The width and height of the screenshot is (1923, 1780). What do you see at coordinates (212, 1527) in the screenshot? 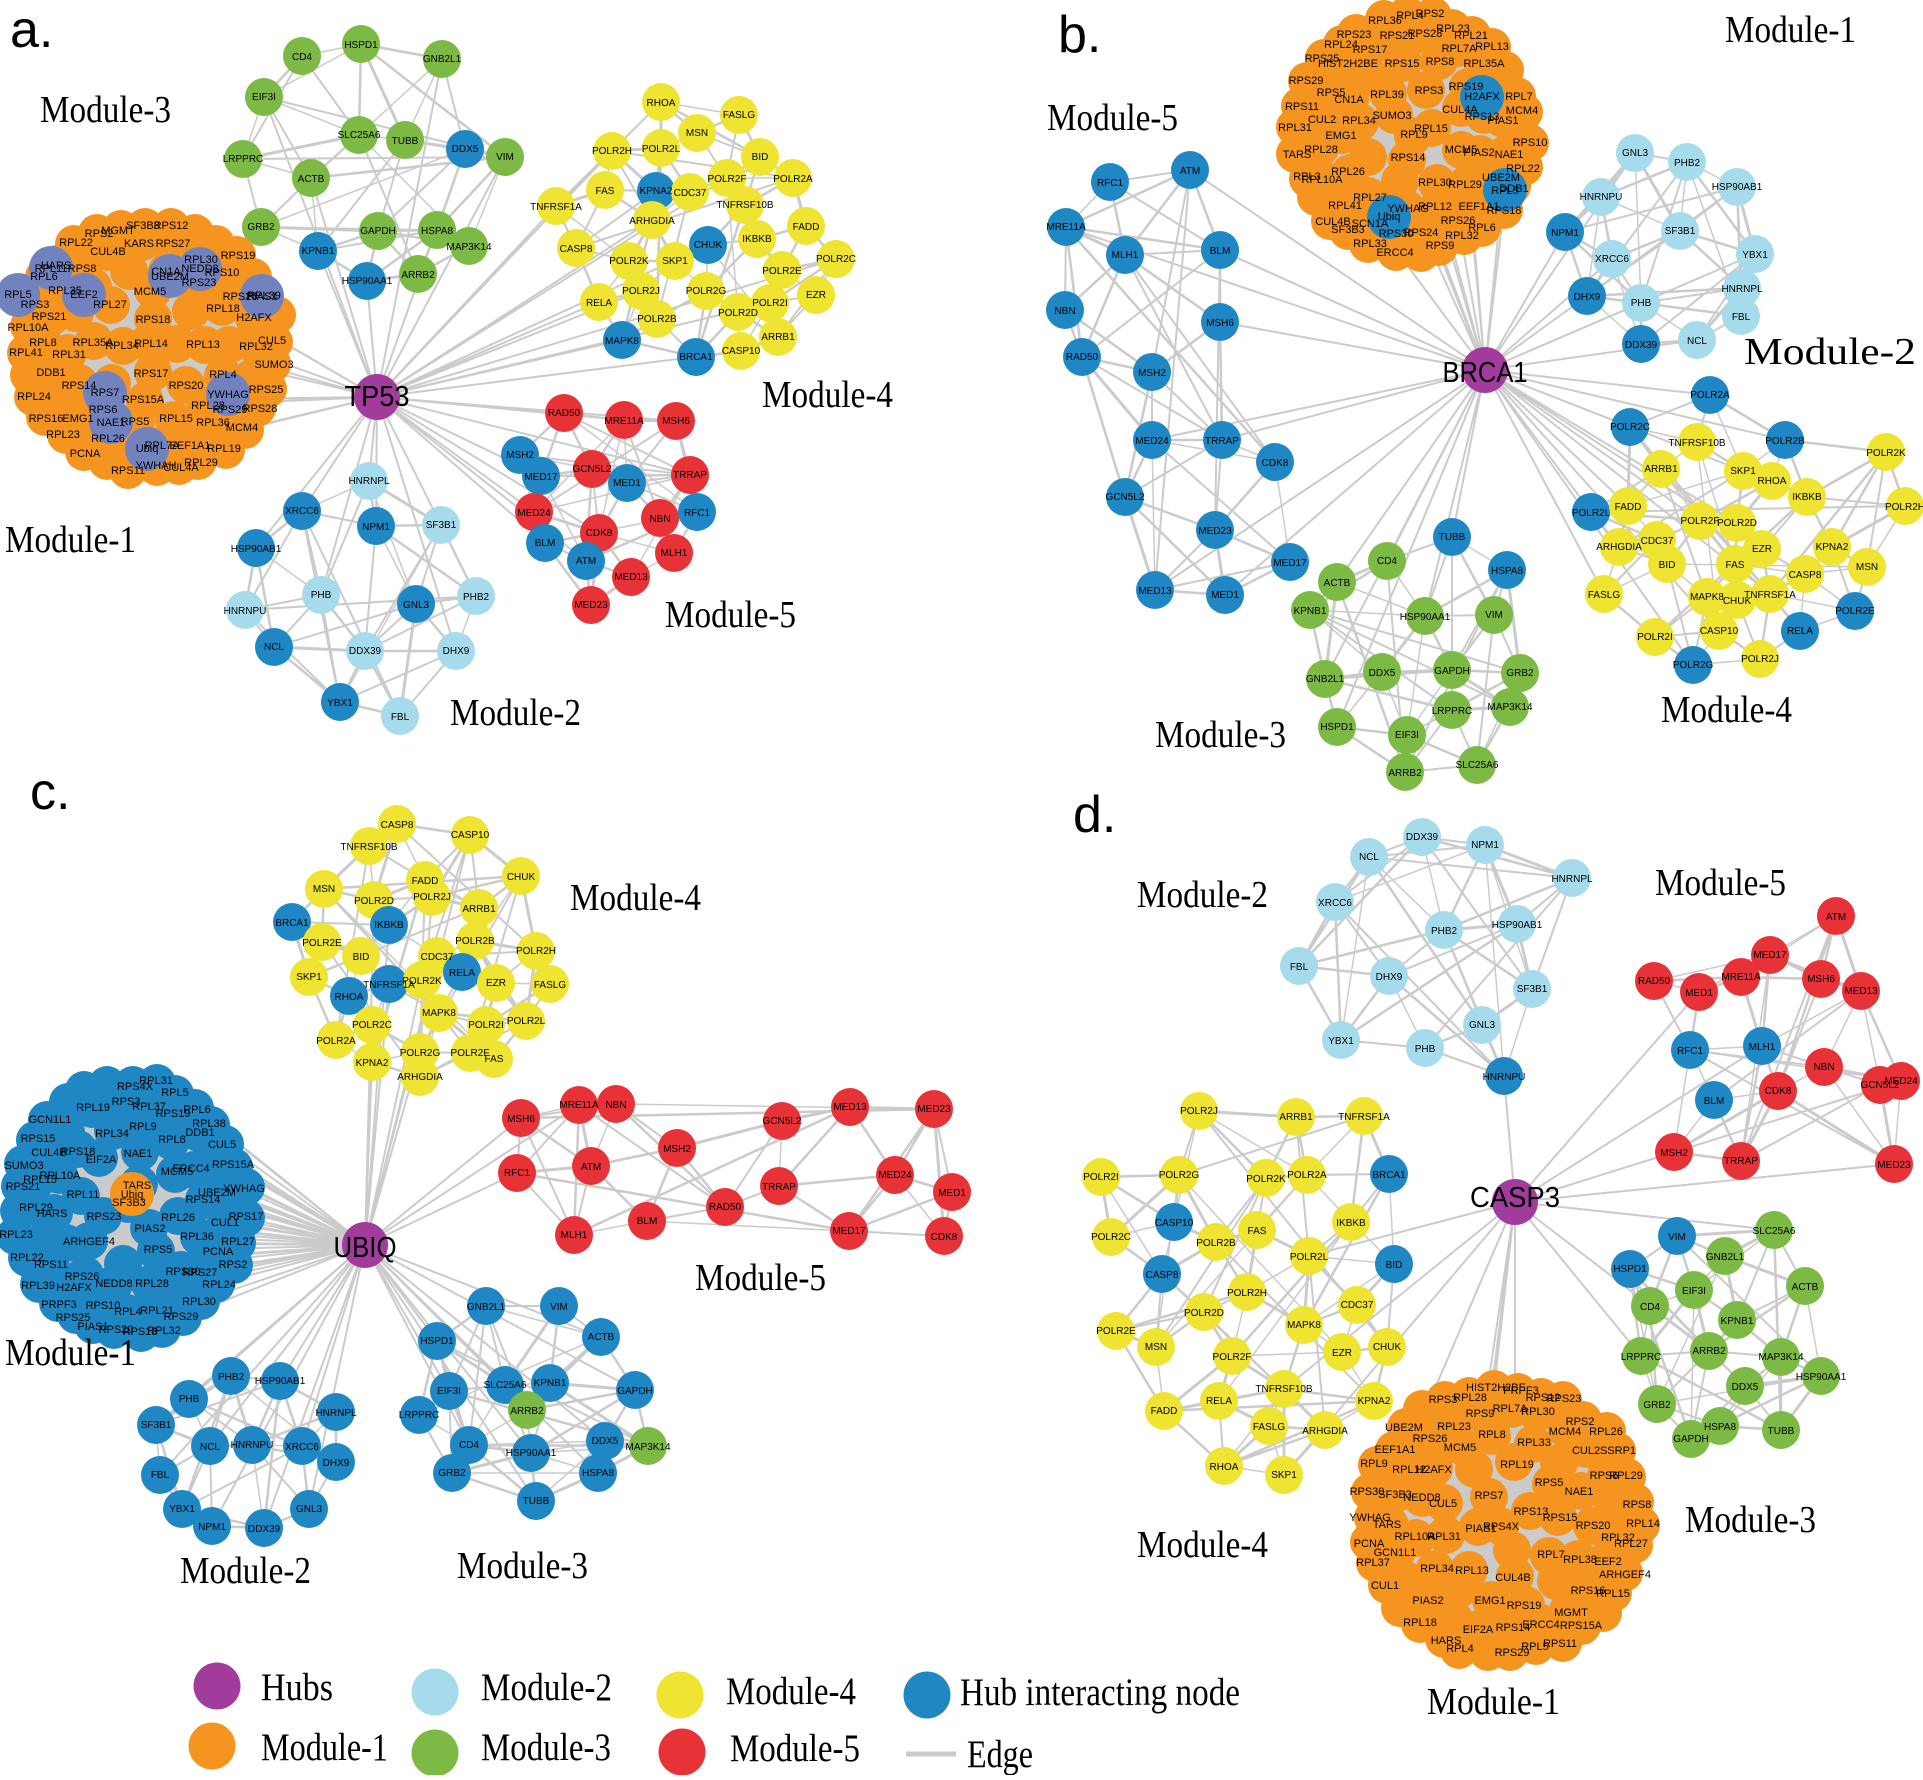
I see `svg-text: NPM1` at bounding box center [212, 1527].